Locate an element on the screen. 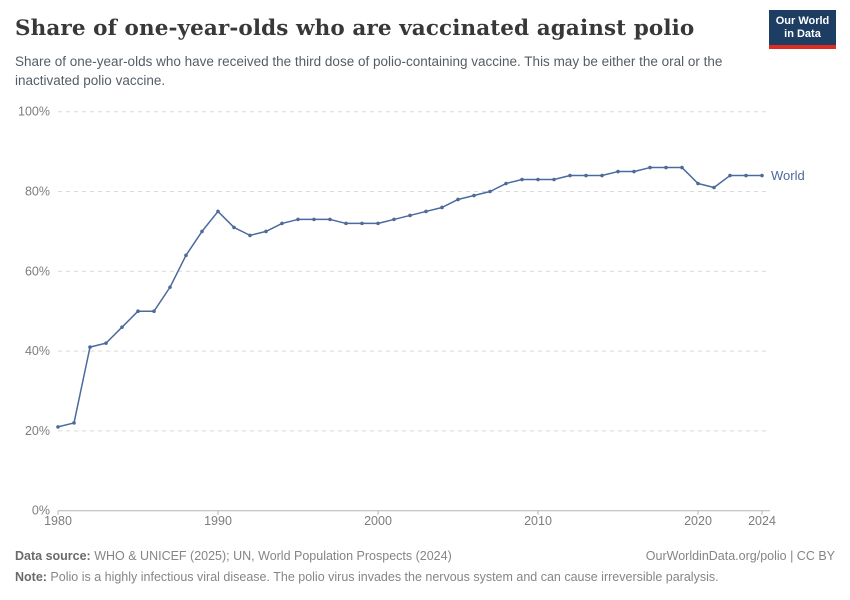 The image size is (850, 600). note-label: Note: is located at coordinates (31, 577).